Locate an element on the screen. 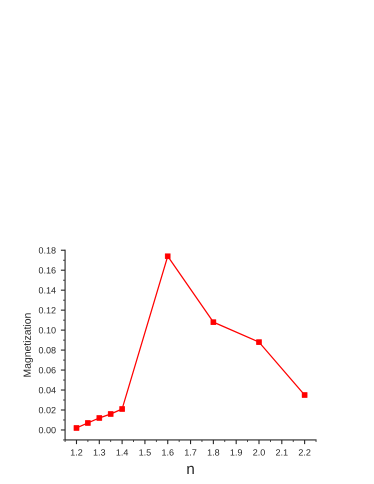  y-tick-label: 0.00 is located at coordinates (47, 430).